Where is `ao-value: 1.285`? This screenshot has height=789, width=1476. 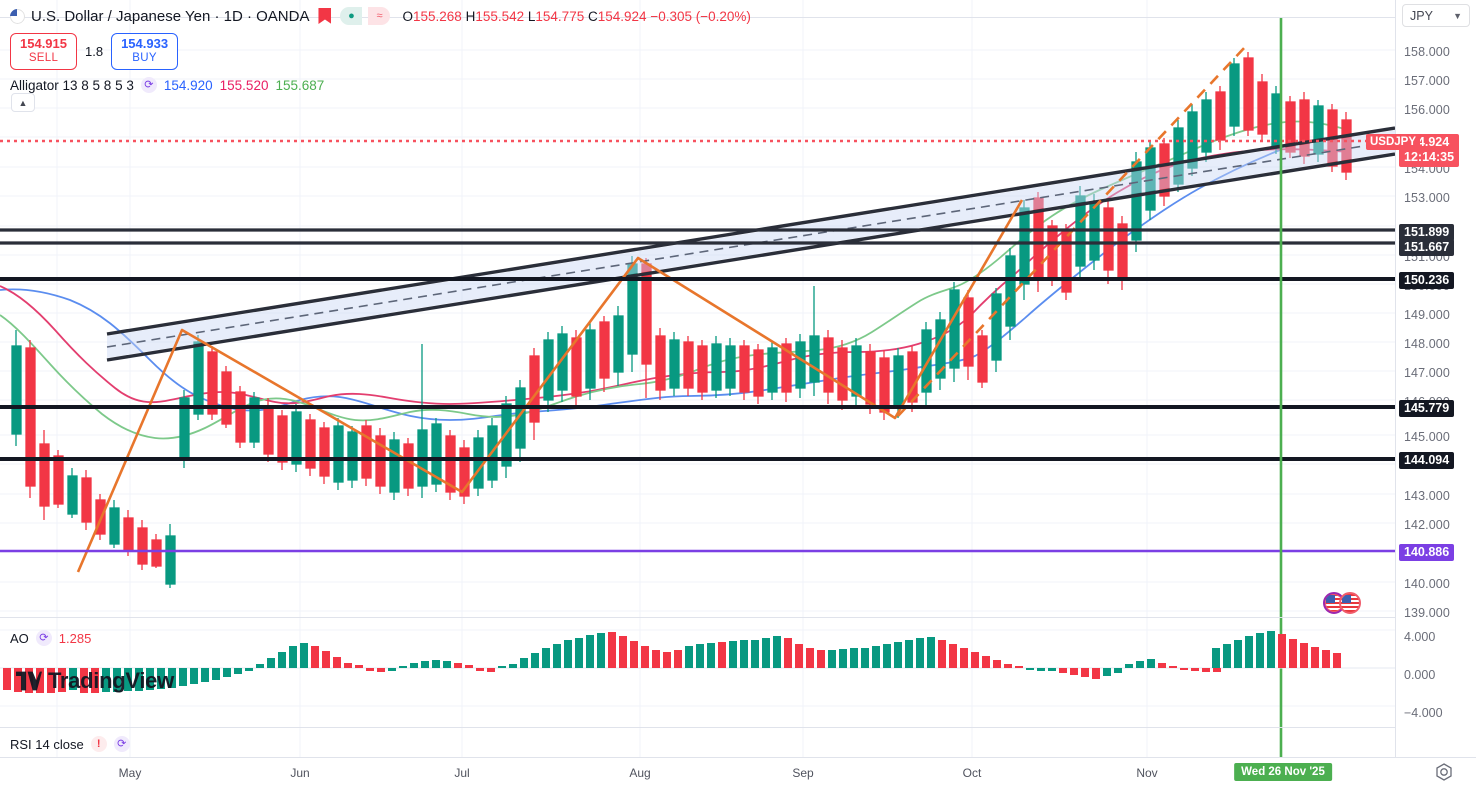
ao-value: 1.285 is located at coordinates (75, 638).